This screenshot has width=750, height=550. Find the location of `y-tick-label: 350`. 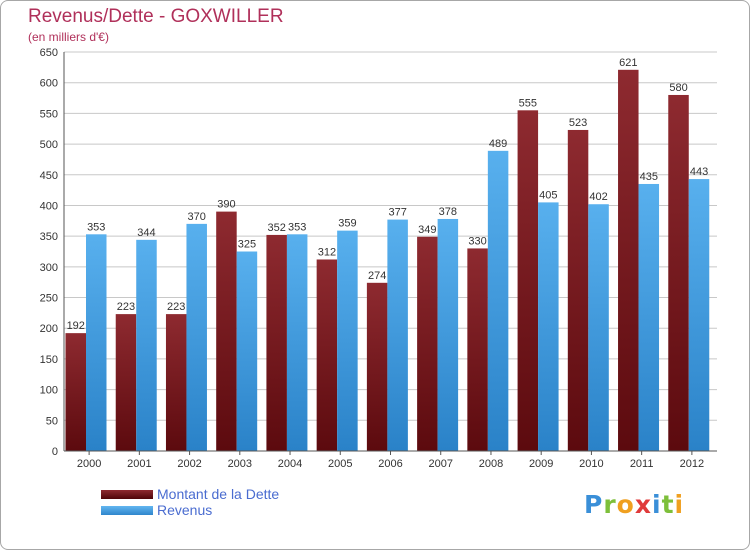

y-tick-label: 350 is located at coordinates (49, 237).